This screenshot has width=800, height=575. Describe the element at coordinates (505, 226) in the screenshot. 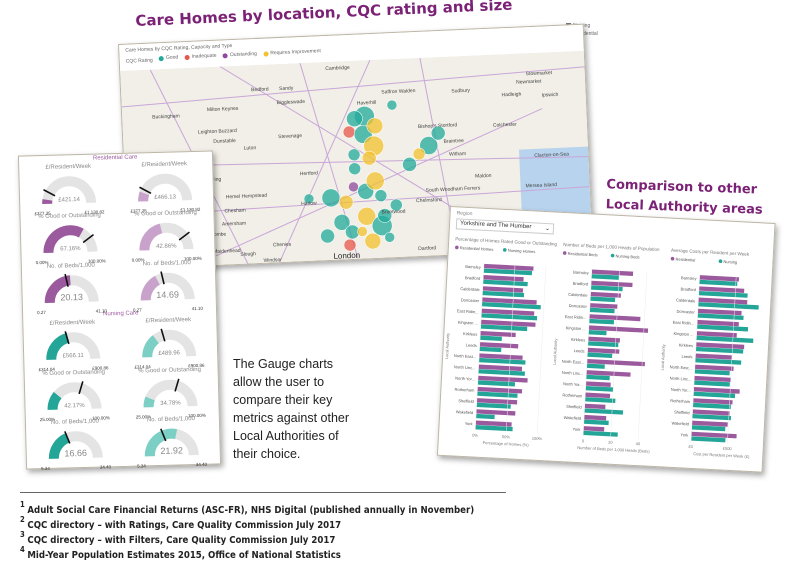

I see `region-dropdown: Yorkshire and The Humber ⌄` at that location.